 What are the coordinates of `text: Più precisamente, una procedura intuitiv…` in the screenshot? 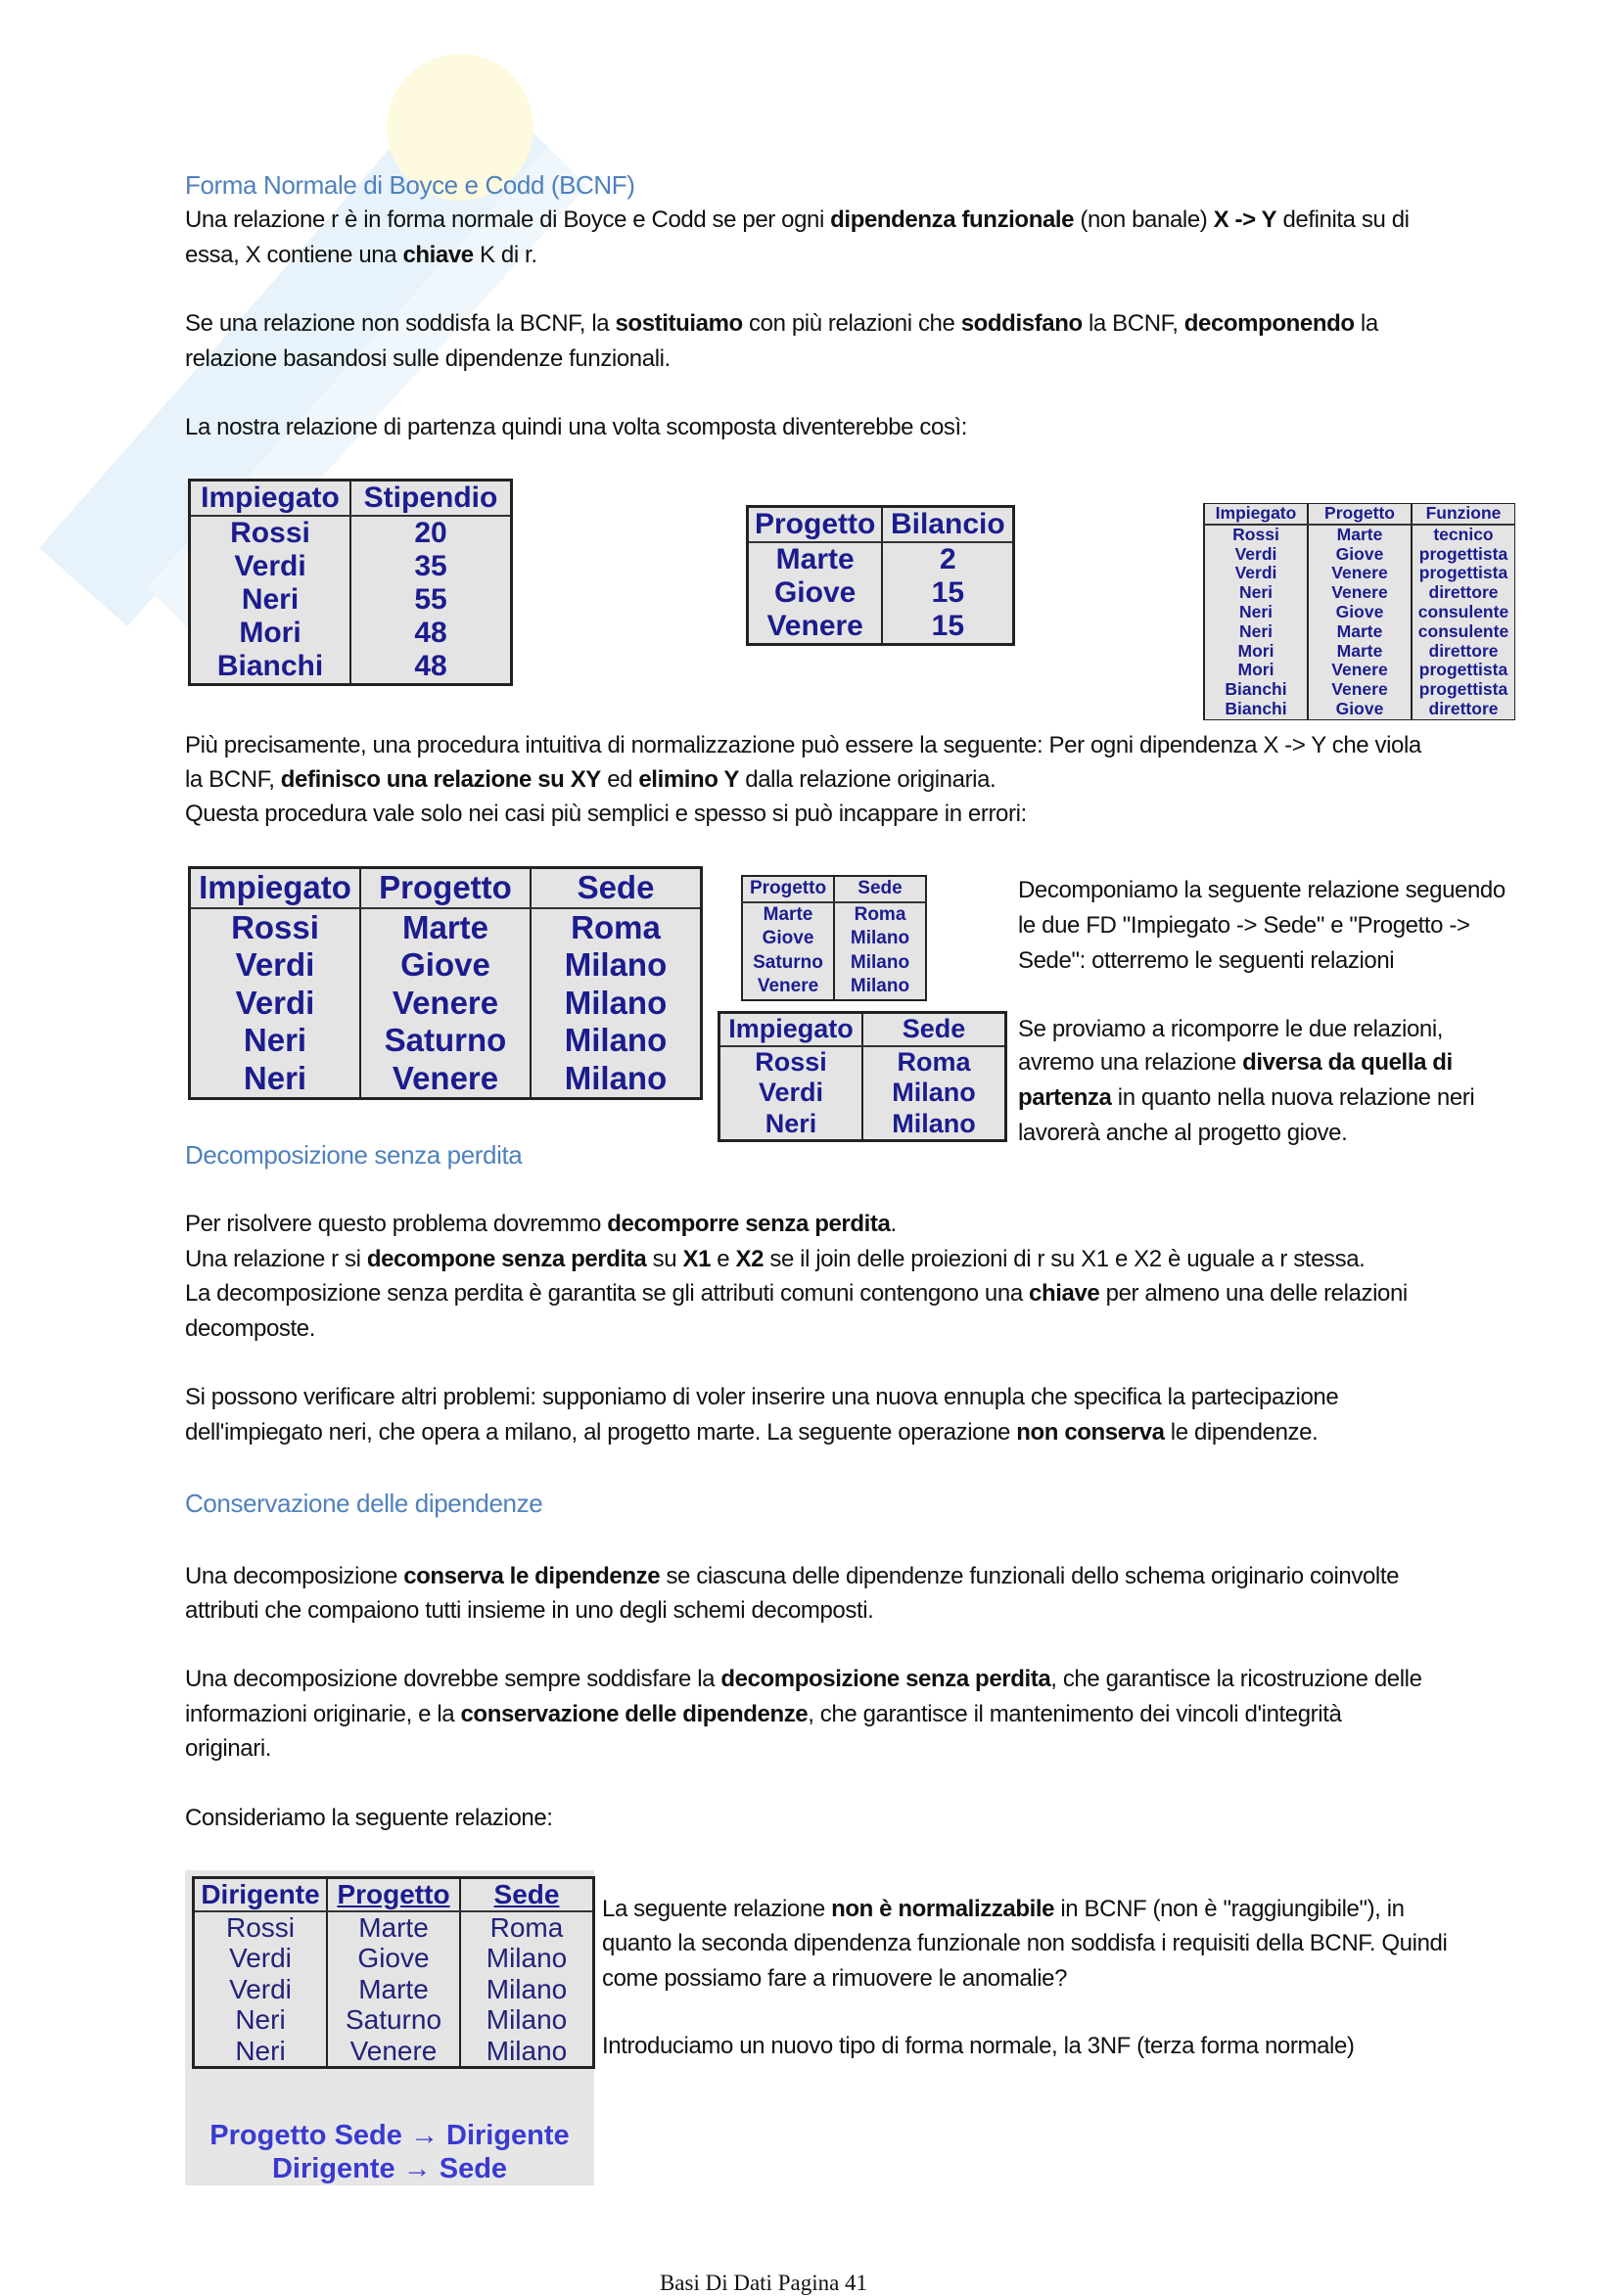 It's located at (803, 745).